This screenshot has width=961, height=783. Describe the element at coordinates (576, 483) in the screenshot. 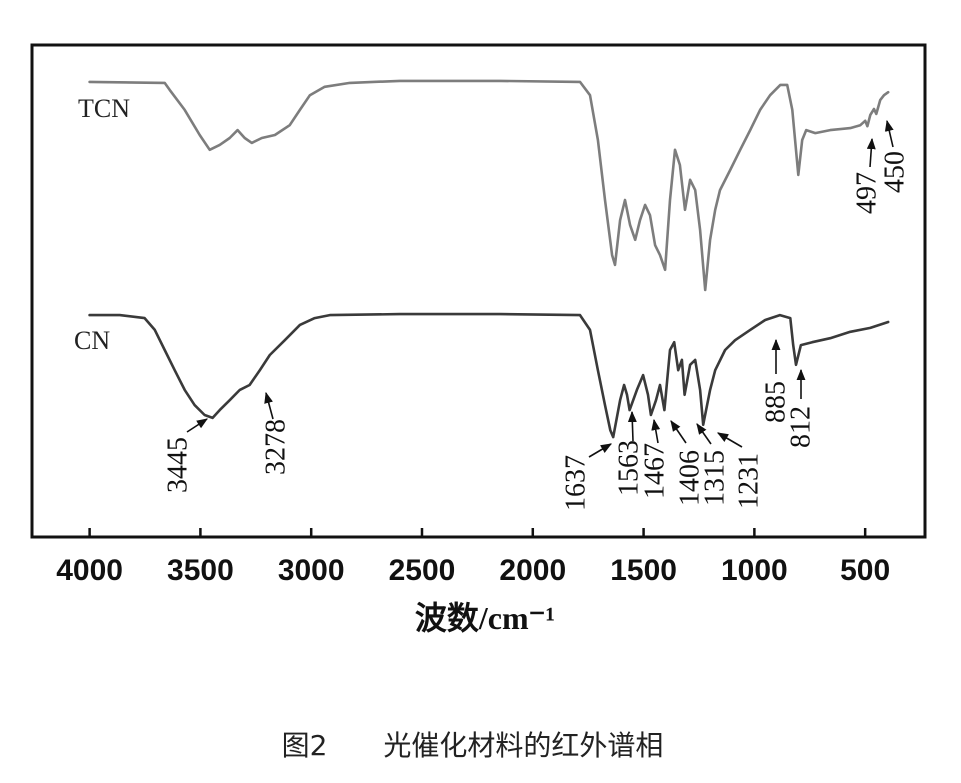

I see `peak-label: 1637` at that location.